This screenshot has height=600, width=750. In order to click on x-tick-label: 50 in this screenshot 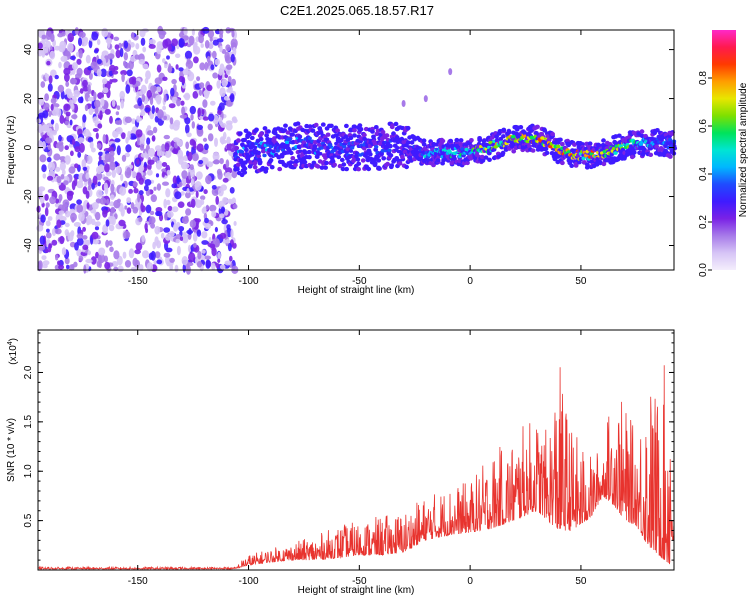, I will do `click(581, 581)`.